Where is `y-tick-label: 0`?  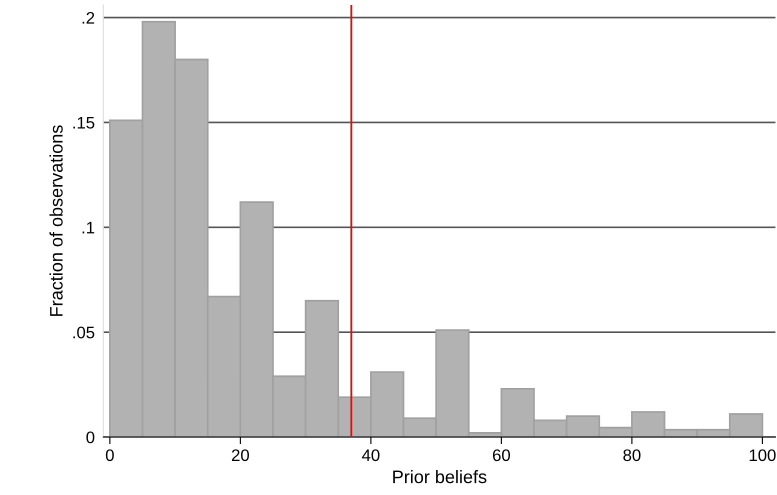
y-tick-label: 0 is located at coordinates (90, 437).